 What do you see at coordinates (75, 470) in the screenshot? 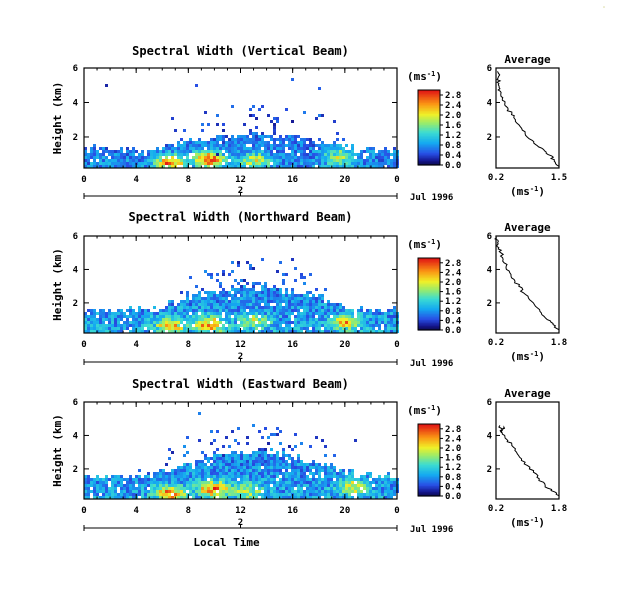
I see `y-tick-label: 2` at bounding box center [75, 470].